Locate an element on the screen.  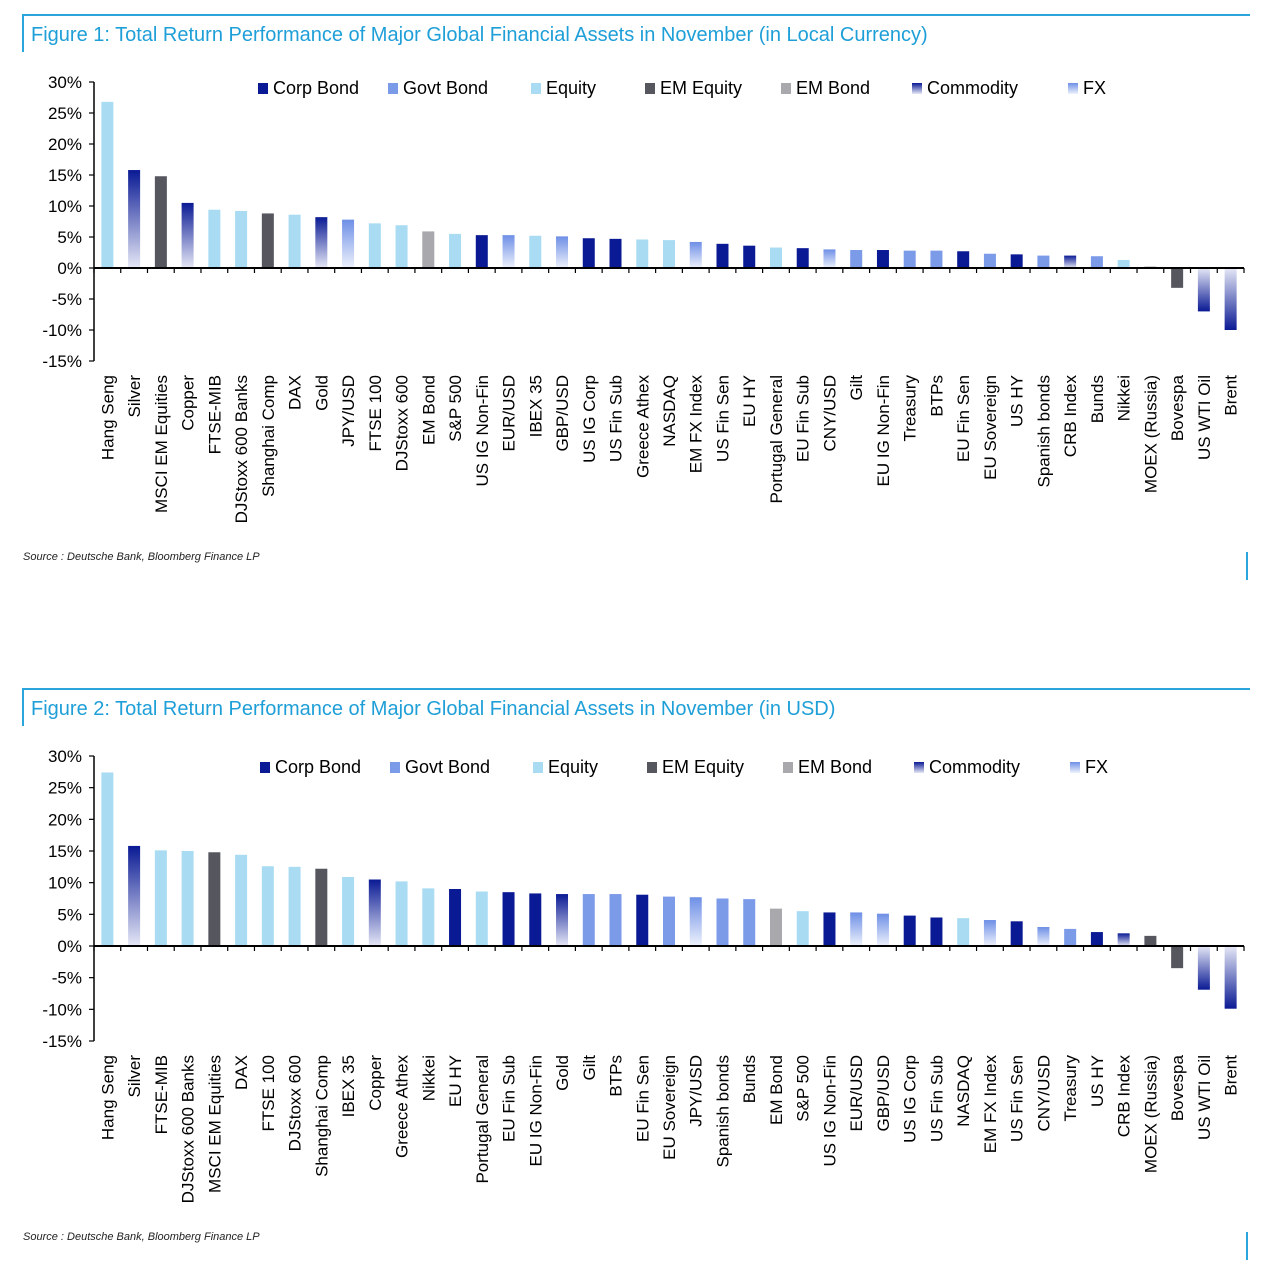
y-tick-label: 5% is located at coordinates (69, 914).